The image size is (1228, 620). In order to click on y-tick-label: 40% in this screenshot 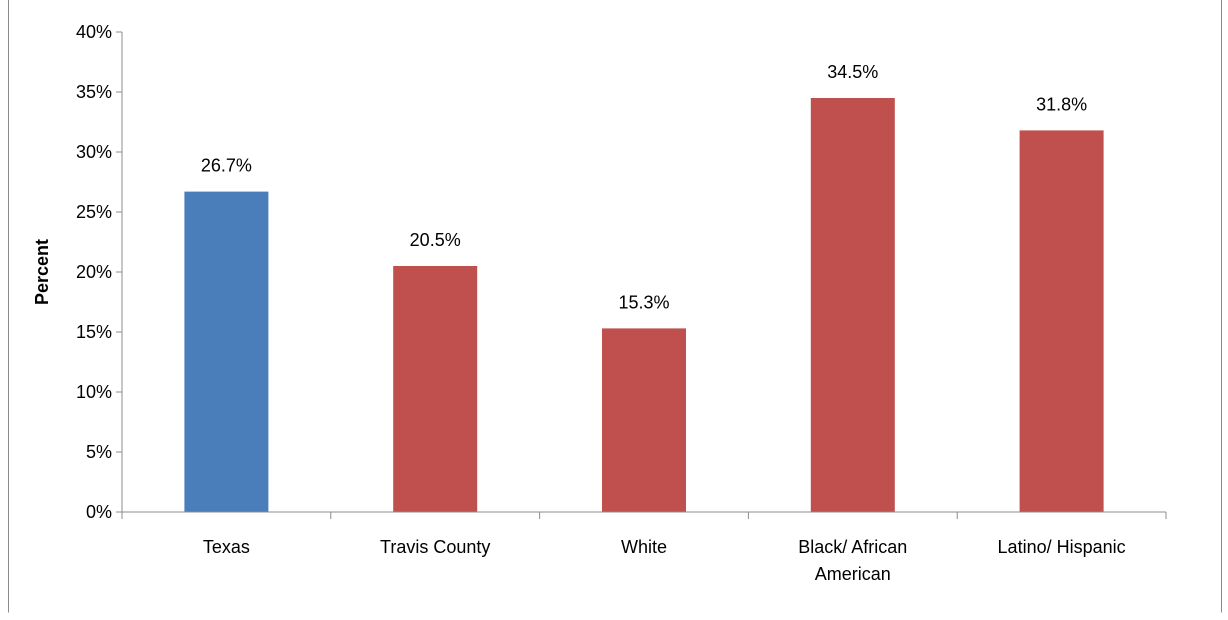, I will do `click(94, 32)`.